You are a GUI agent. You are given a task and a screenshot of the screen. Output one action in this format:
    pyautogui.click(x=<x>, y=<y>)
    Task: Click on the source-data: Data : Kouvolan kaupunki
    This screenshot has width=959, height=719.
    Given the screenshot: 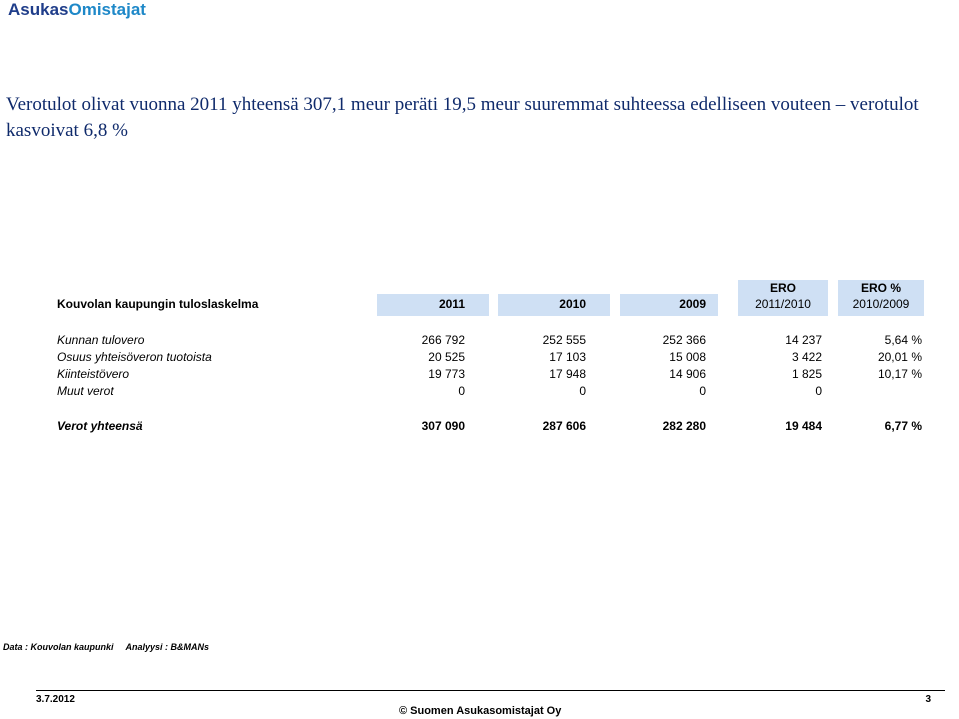 What is the action you would take?
    pyautogui.click(x=58, y=647)
    